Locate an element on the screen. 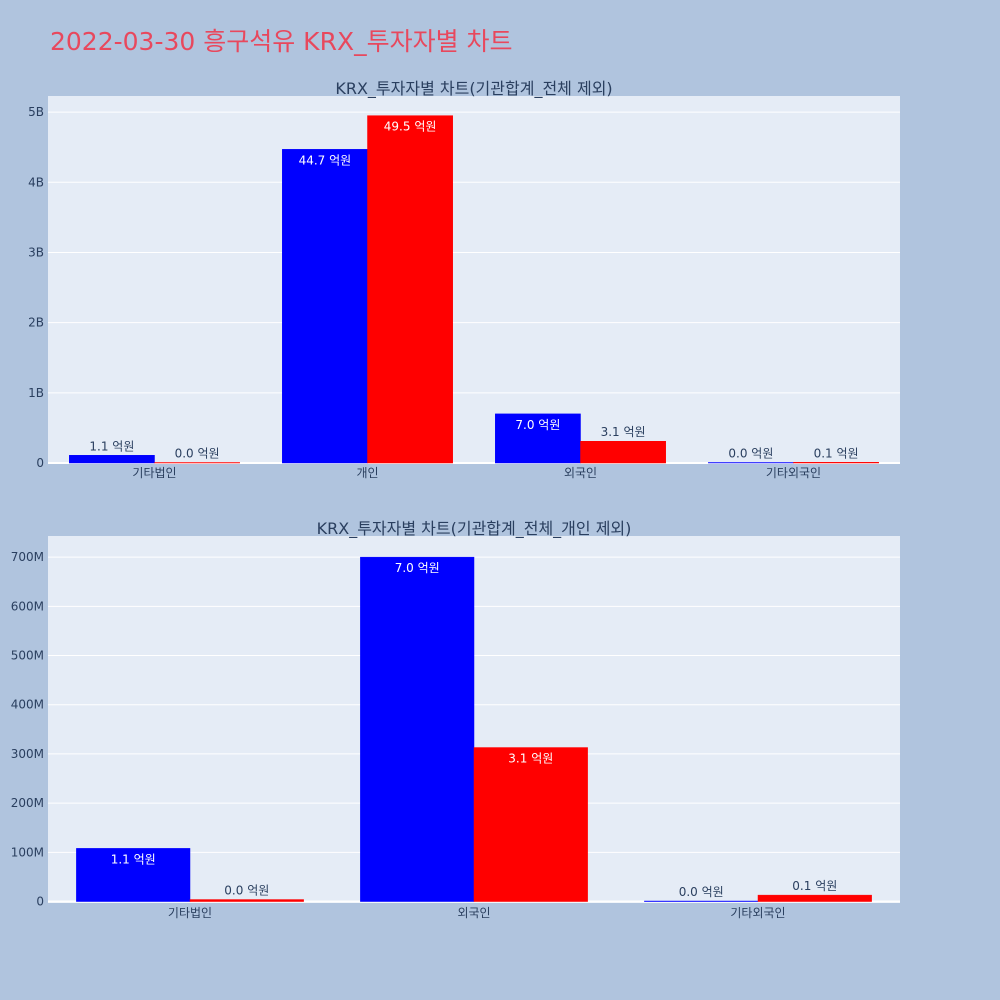 The width and height of the screenshot is (1000, 1000). chart-title: KRX_투자자별 차트(기관합계_전체 제외) is located at coordinates (473, 89).